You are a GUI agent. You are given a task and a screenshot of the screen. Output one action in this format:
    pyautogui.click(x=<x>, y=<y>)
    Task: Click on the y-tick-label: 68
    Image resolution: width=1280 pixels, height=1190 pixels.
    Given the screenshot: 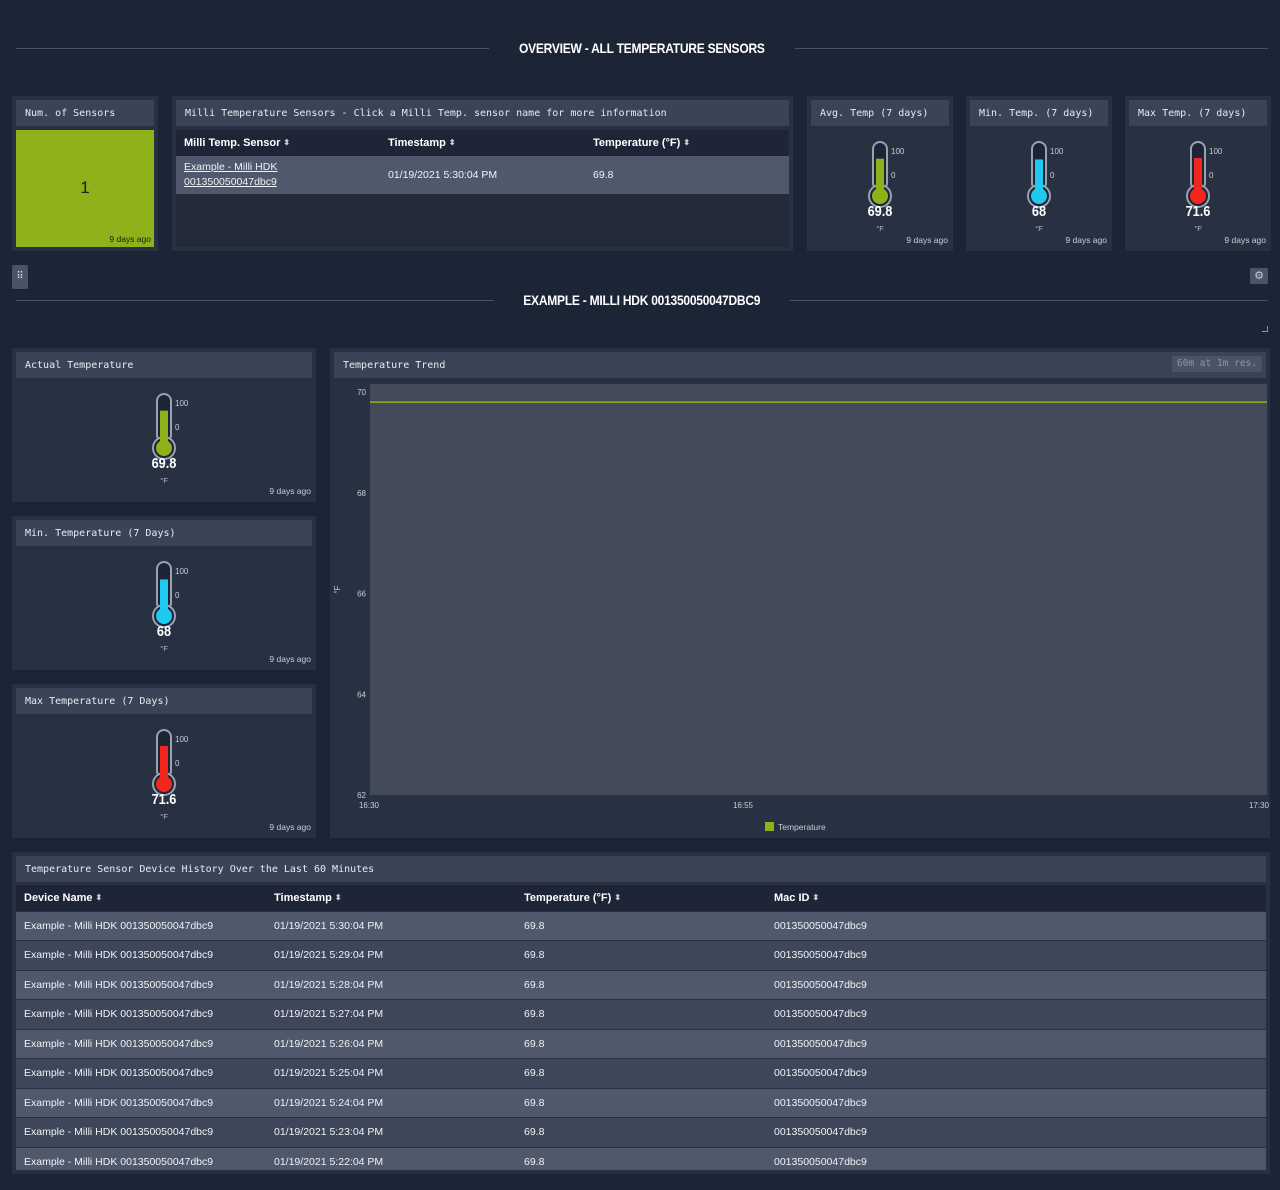 What is the action you would take?
    pyautogui.click(x=361, y=493)
    